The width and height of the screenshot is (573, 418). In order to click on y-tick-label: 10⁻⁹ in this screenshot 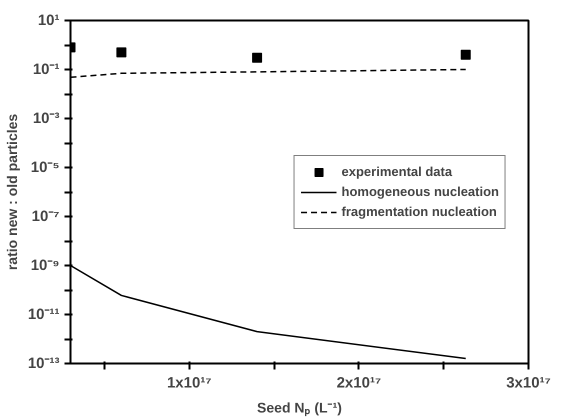, I will do `click(45, 265)`.